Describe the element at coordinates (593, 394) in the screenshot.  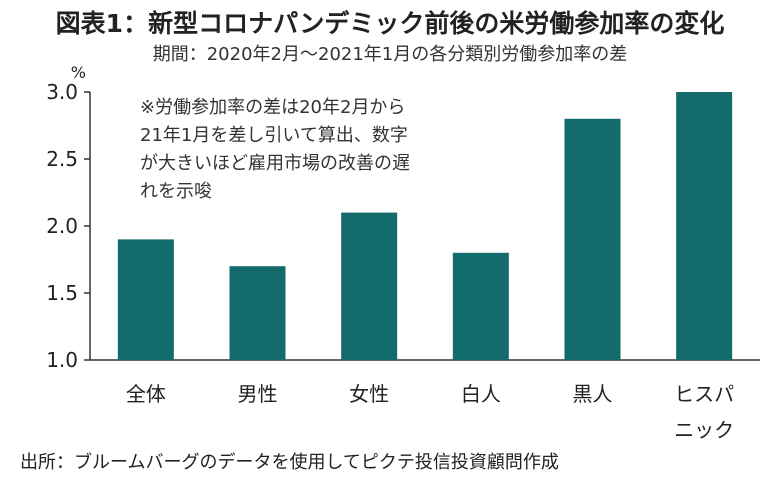
I see `category-label: 黒人` at that location.